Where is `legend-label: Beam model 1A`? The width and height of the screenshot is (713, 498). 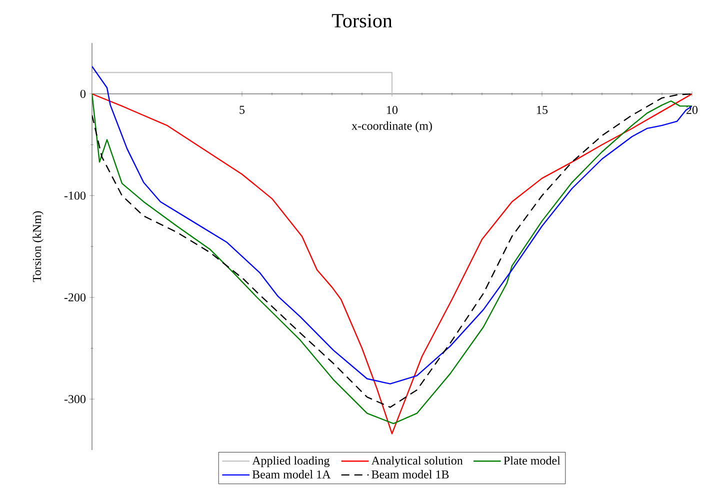
legend-label: Beam model 1A is located at coordinates (291, 474).